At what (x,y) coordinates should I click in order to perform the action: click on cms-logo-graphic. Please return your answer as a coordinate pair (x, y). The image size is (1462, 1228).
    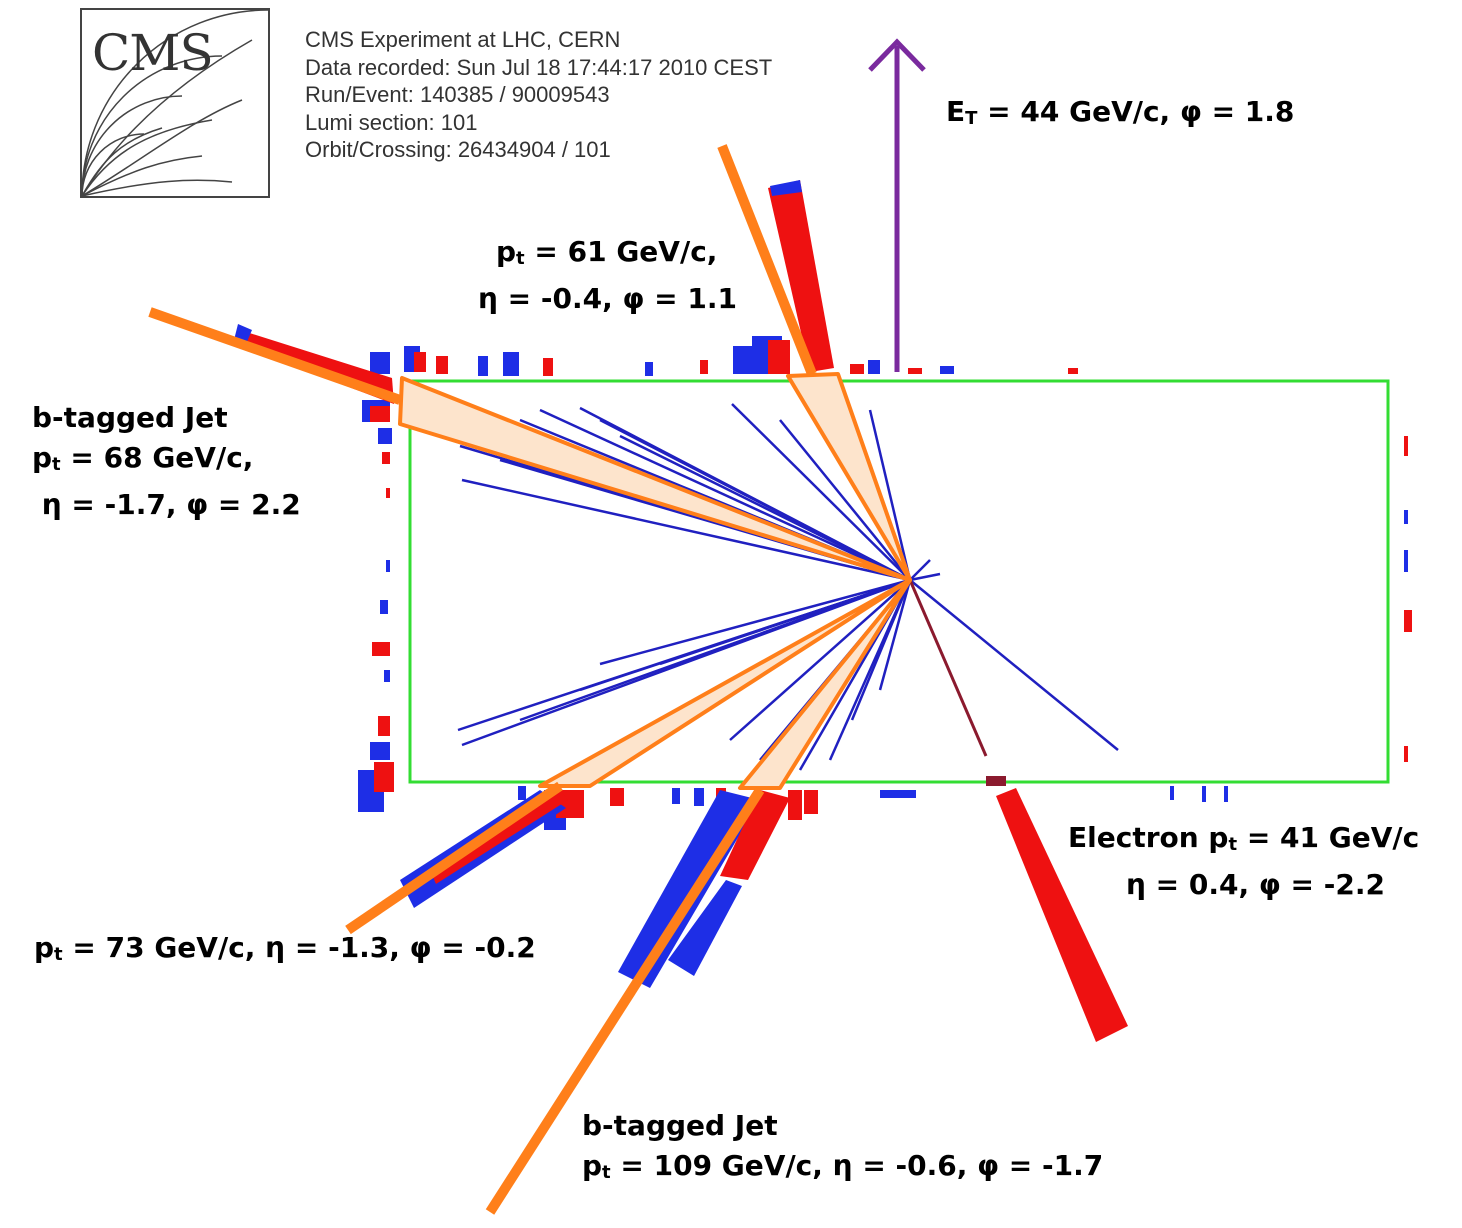
    Looking at the image, I should click on (175, 103).